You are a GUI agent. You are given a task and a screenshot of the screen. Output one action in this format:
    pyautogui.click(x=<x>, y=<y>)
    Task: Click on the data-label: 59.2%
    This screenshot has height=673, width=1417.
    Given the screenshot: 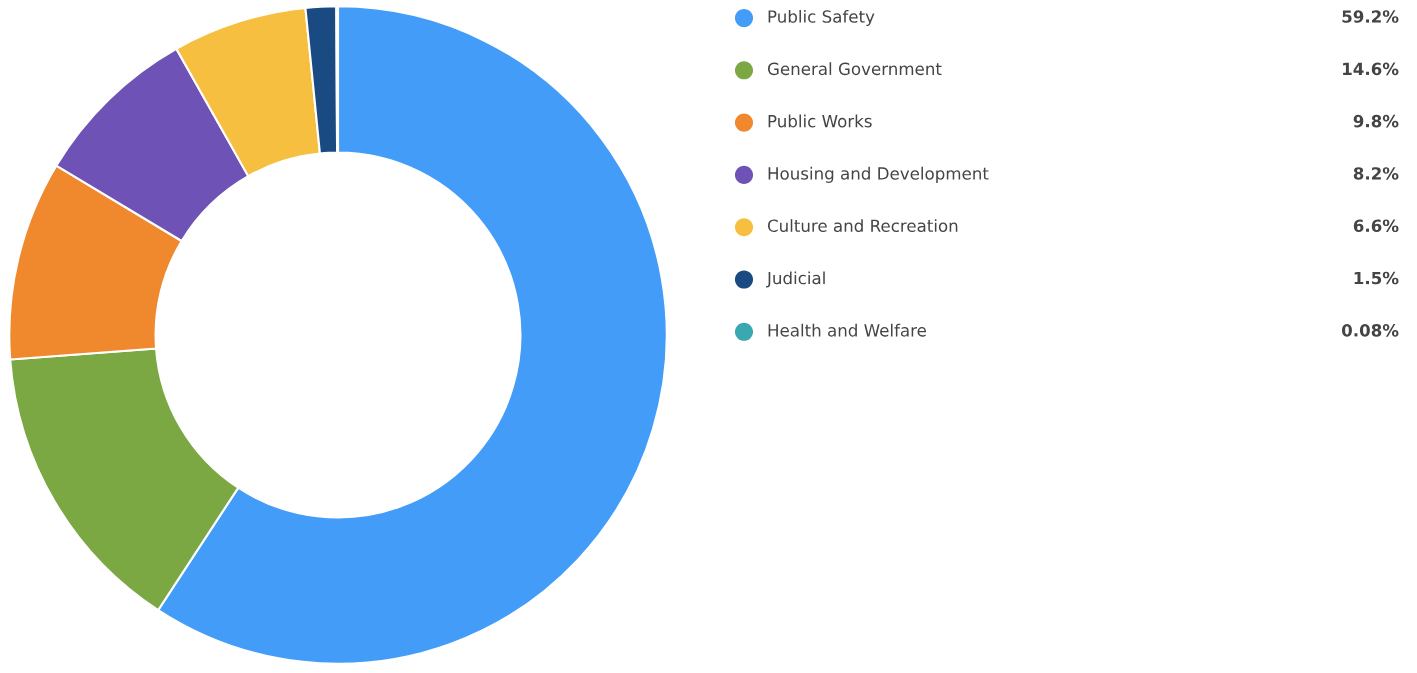 What is the action you would take?
    pyautogui.click(x=1370, y=16)
    